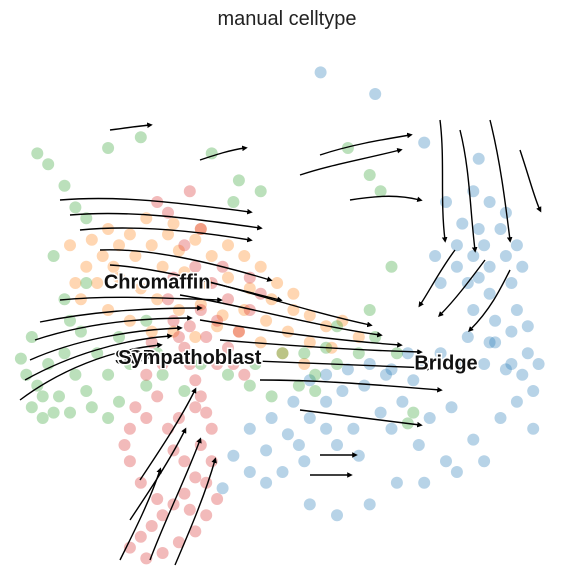 The image size is (574, 587). Describe the element at coordinates (445, 363) in the screenshot. I see `cluster-label-bridge: Bridge` at that location.